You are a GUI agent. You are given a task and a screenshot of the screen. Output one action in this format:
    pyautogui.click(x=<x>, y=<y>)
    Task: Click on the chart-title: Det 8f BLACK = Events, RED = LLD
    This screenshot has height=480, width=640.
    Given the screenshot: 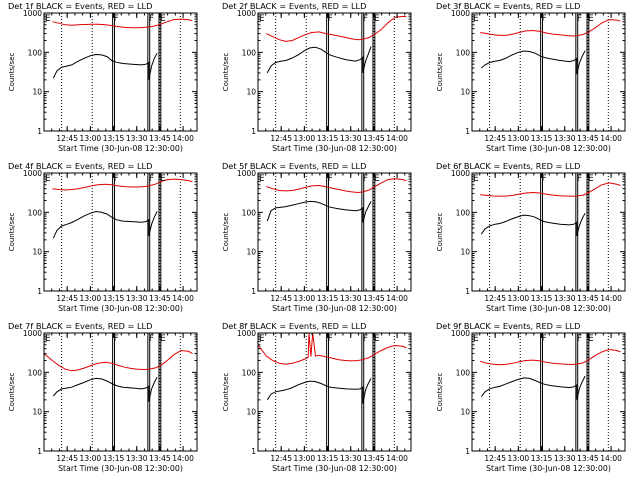 What is the action you would take?
    pyautogui.click(x=294, y=326)
    